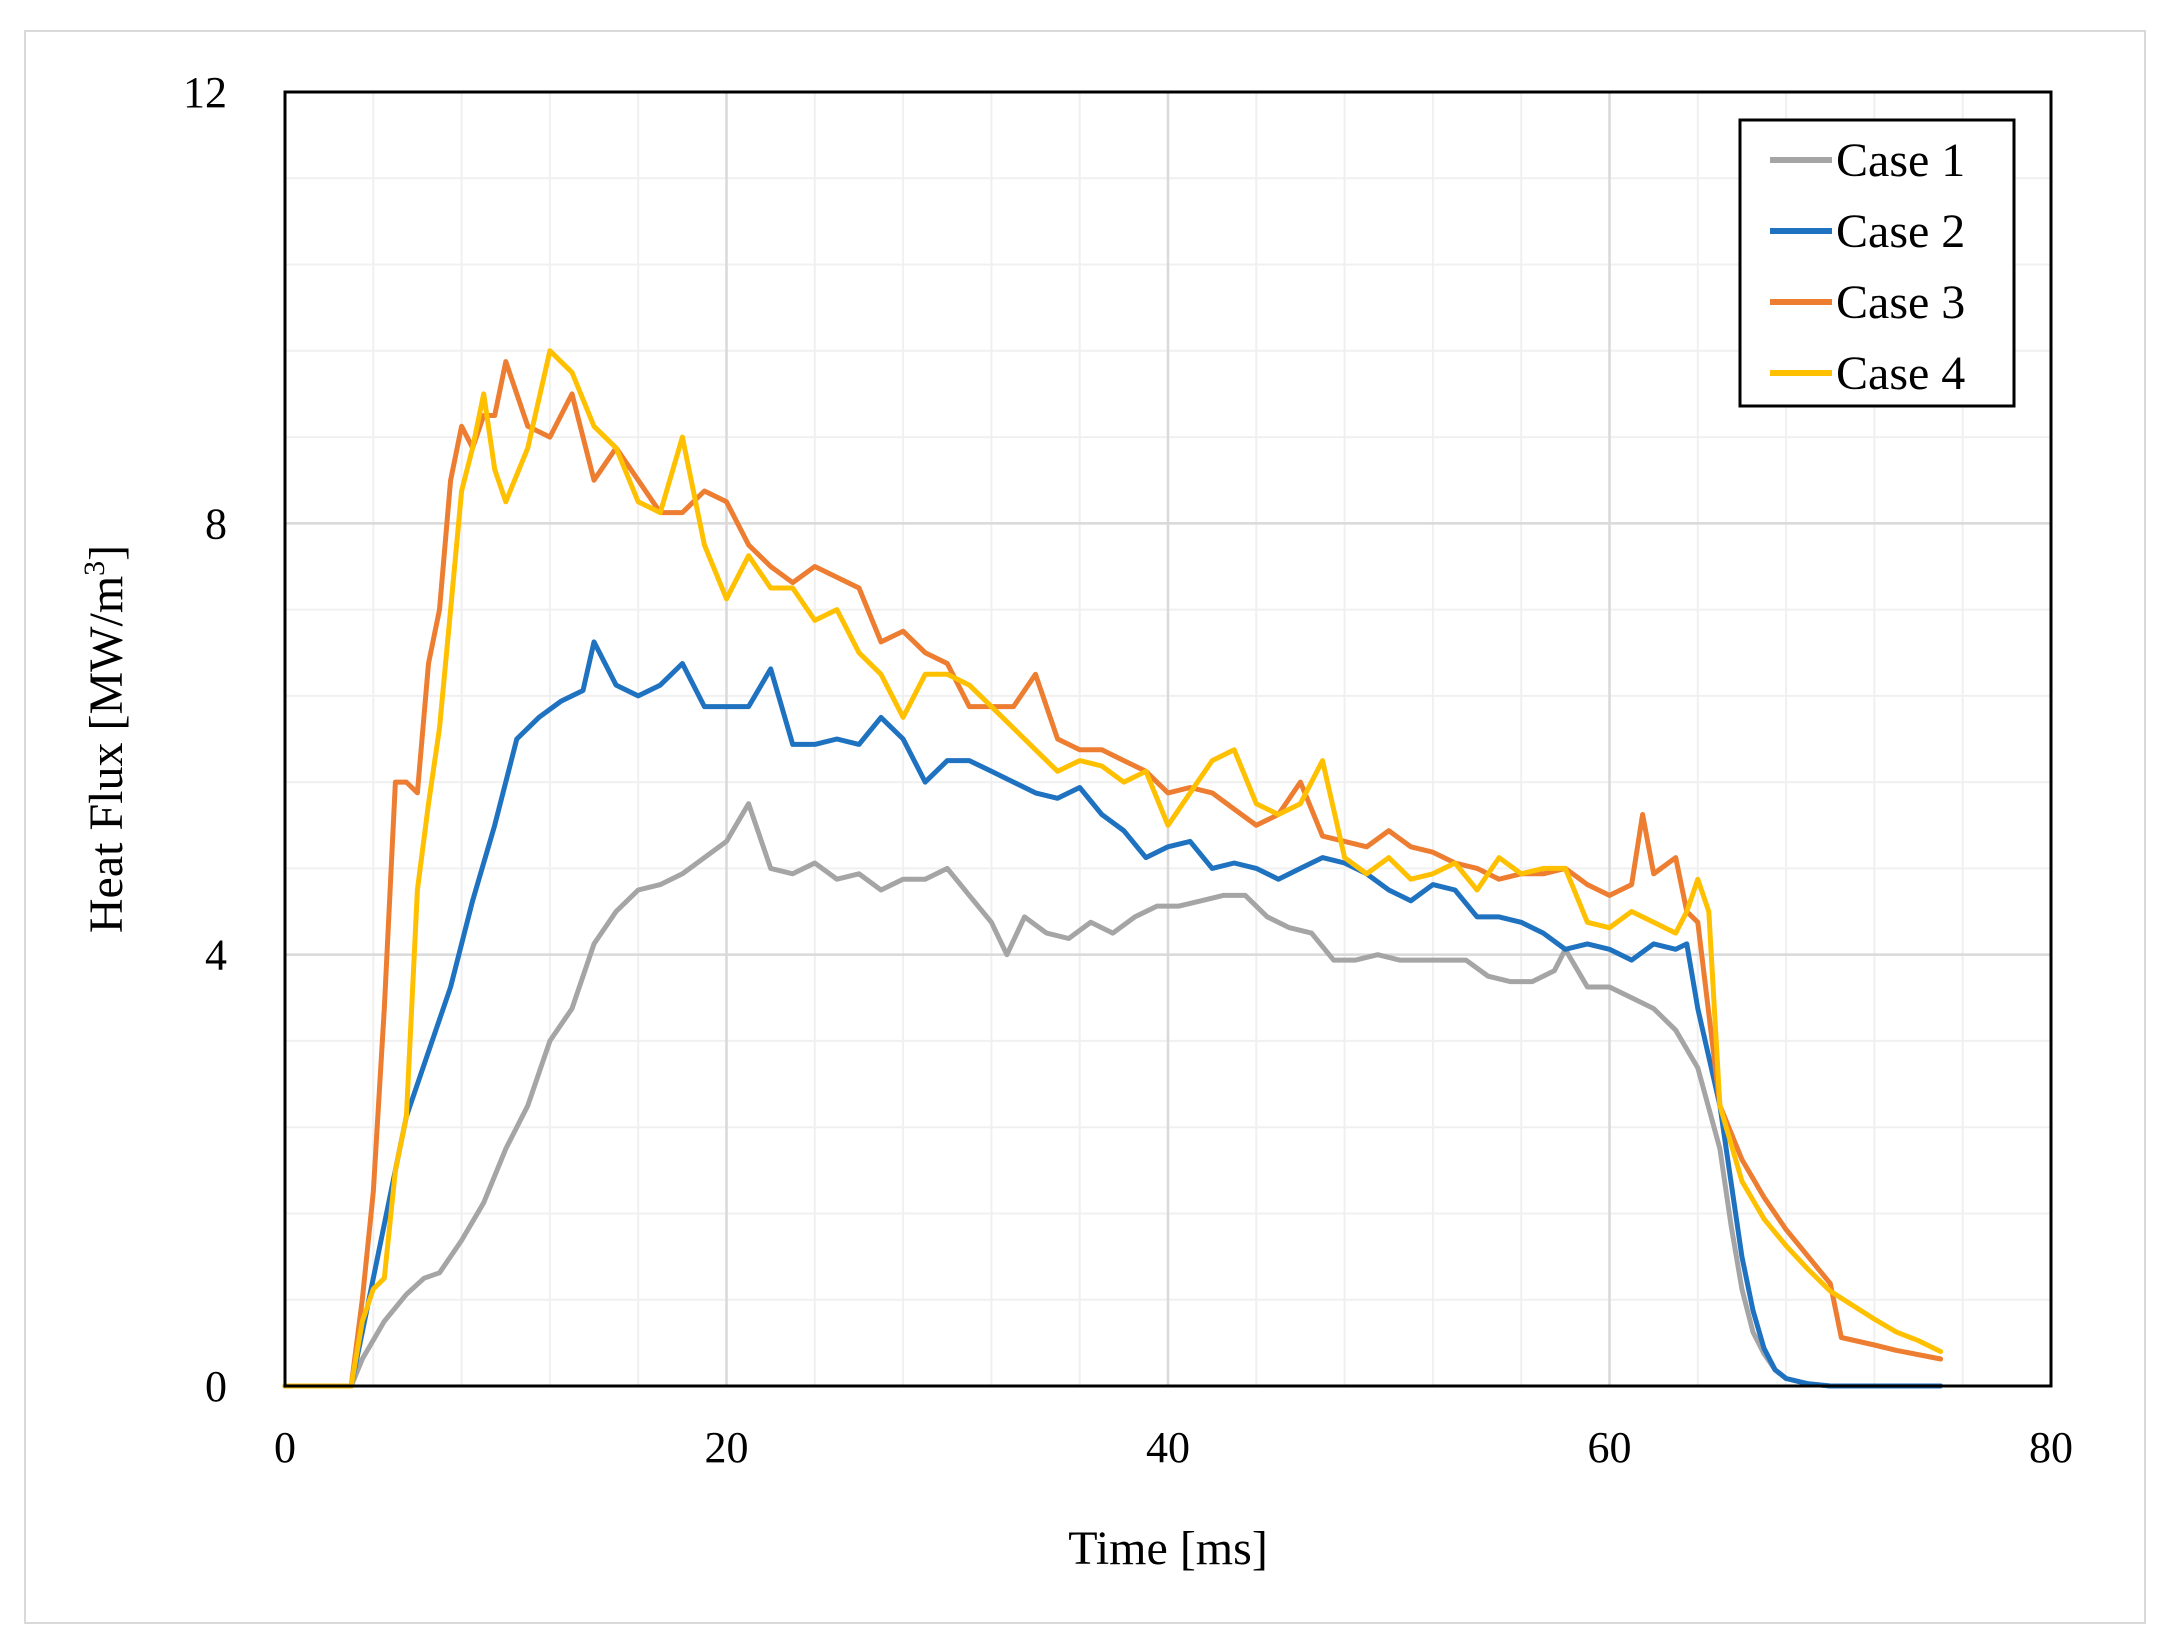 The width and height of the screenshot is (2171, 1646). What do you see at coordinates (216, 1386) in the screenshot?
I see `y-tick-label: 0` at bounding box center [216, 1386].